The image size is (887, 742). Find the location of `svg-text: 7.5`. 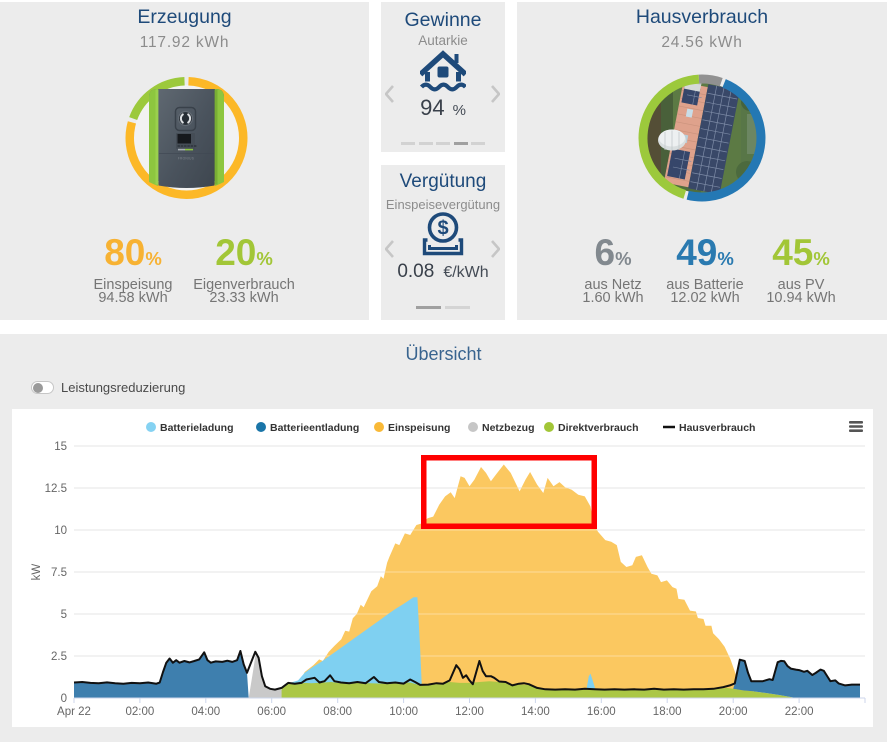

svg-text: 7.5 is located at coordinates (59, 573).